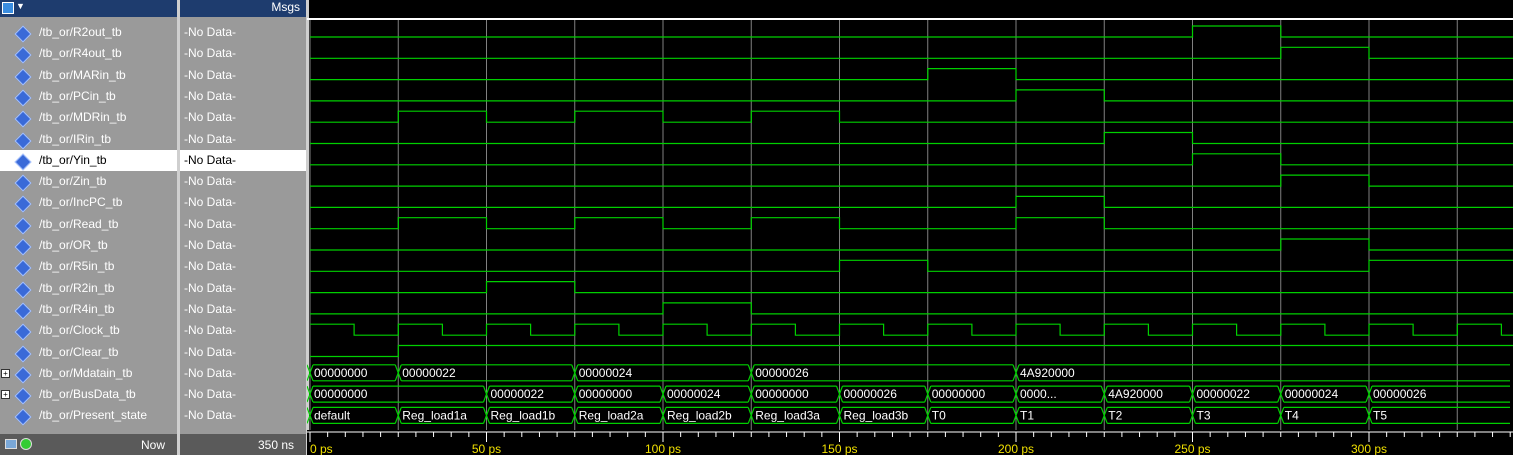 The height and width of the screenshot is (455, 1513). What do you see at coordinates (152, 445) in the screenshot?
I see `now-label: Now` at bounding box center [152, 445].